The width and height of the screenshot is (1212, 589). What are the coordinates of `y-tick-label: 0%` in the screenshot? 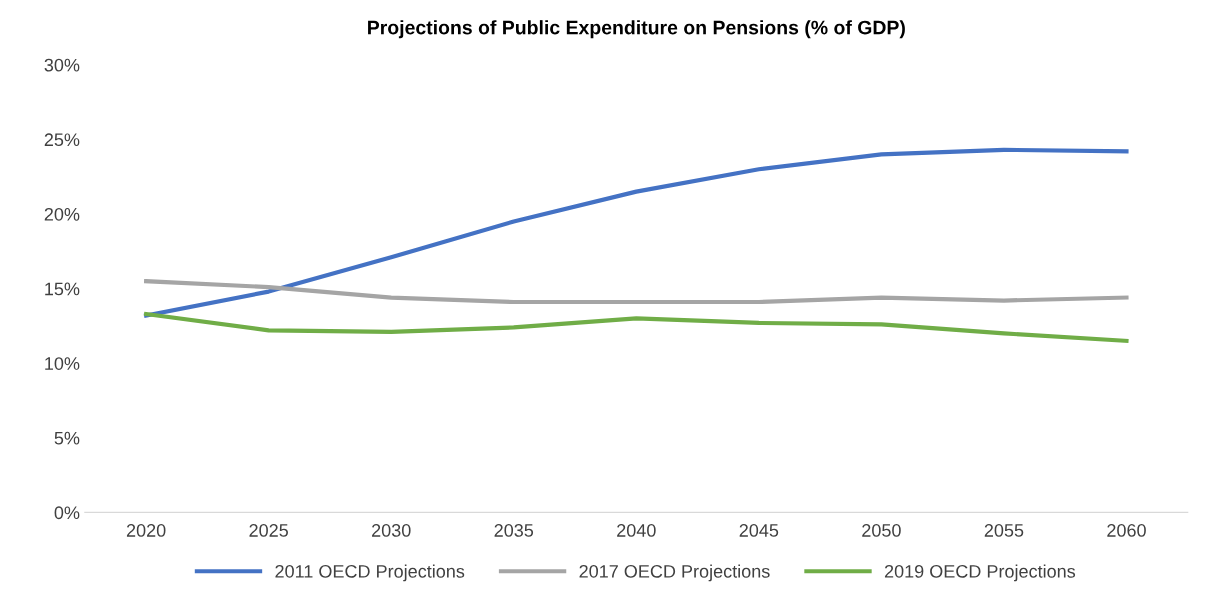 It's located at (67, 513).